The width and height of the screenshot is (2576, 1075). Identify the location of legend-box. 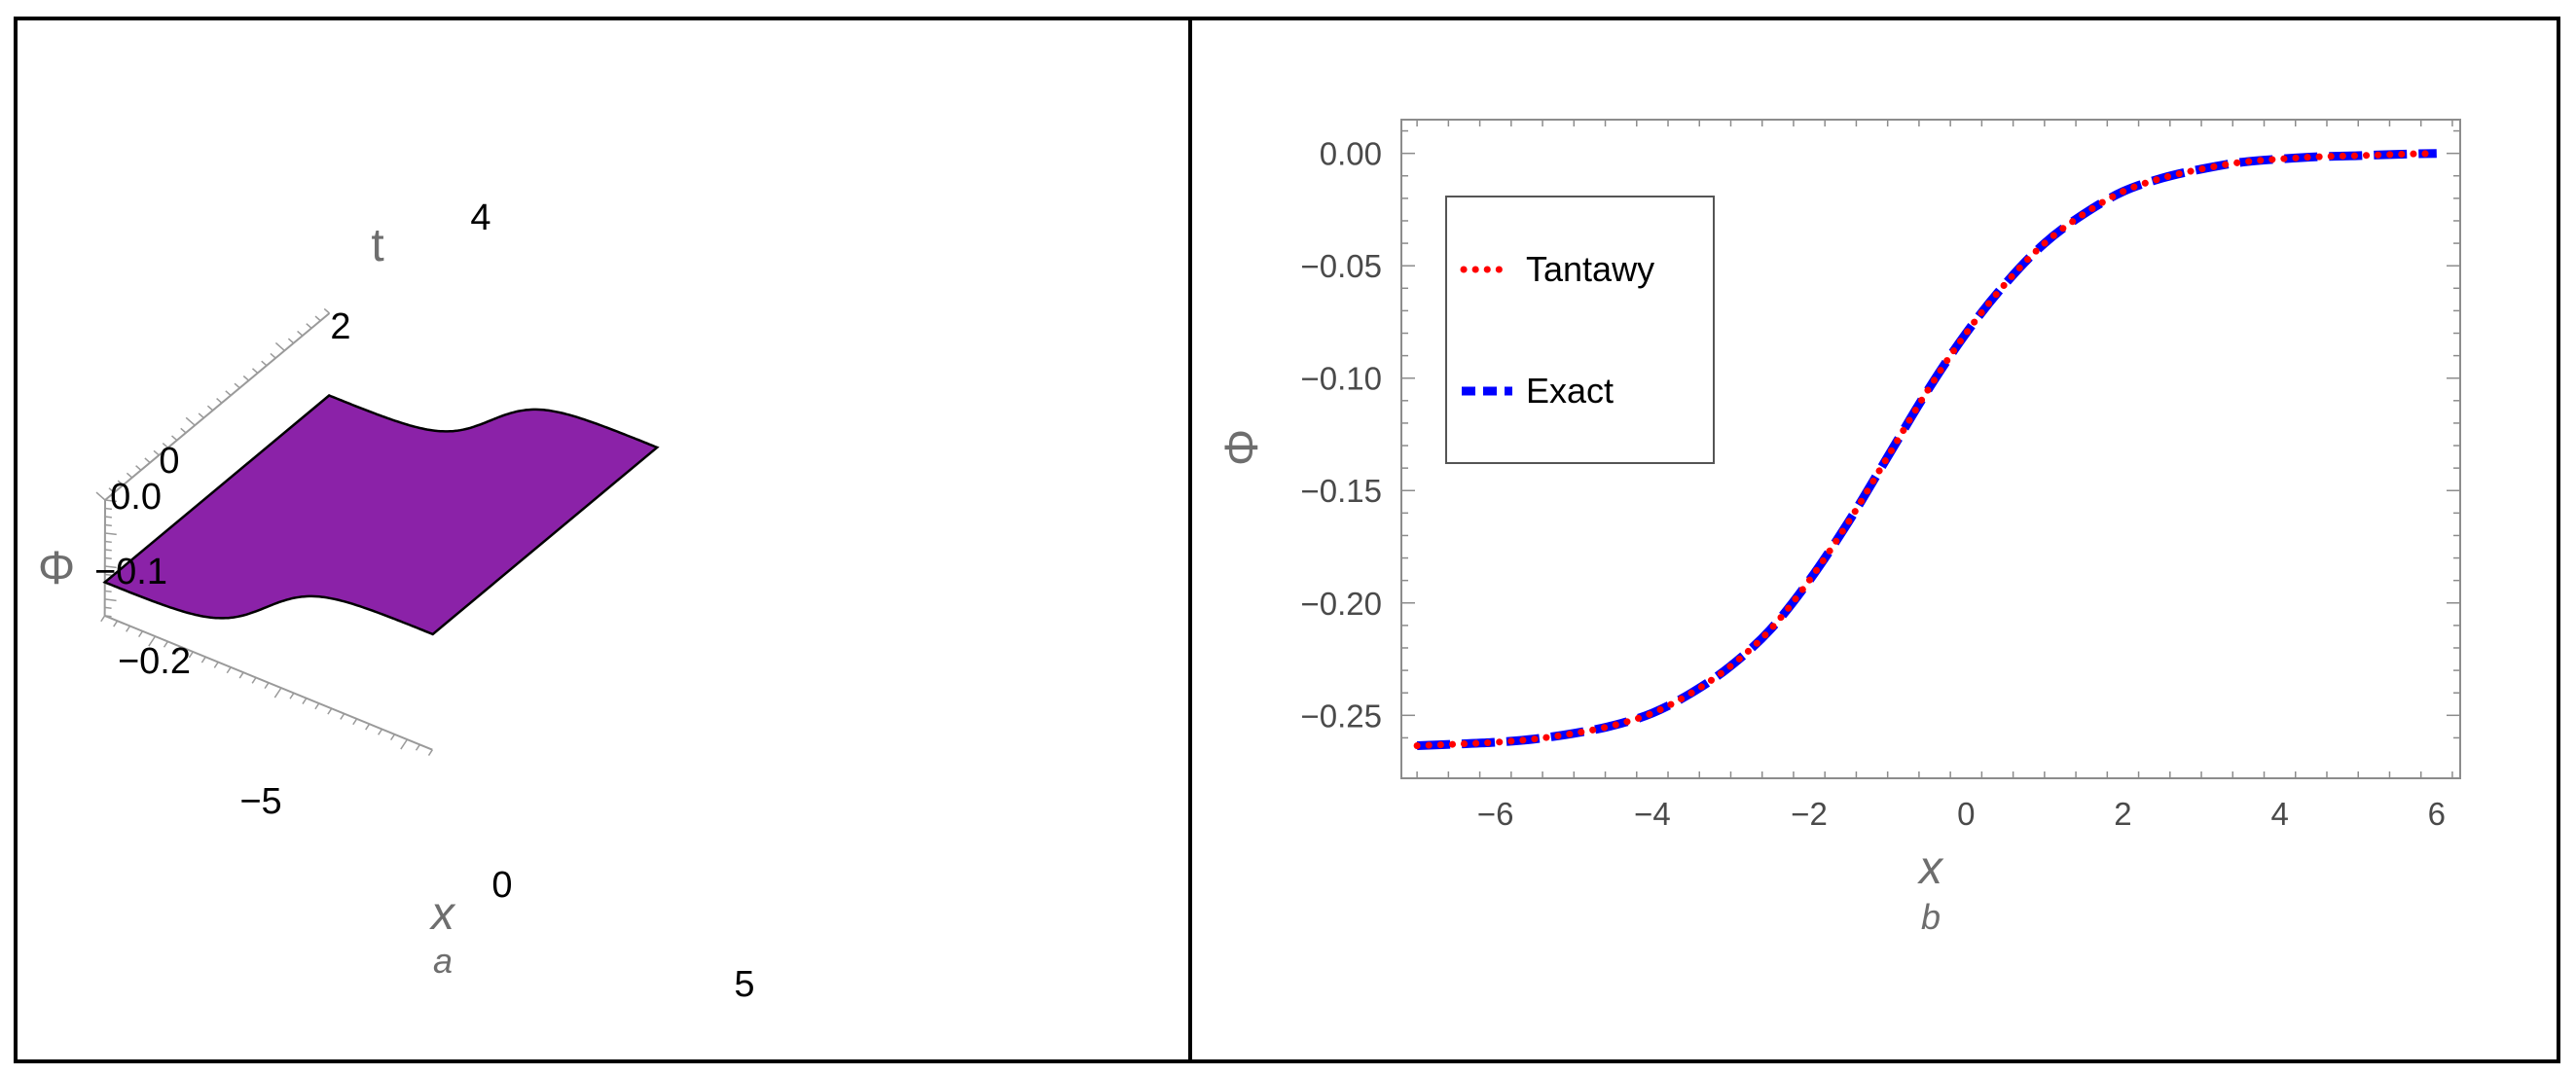
(1580, 330).